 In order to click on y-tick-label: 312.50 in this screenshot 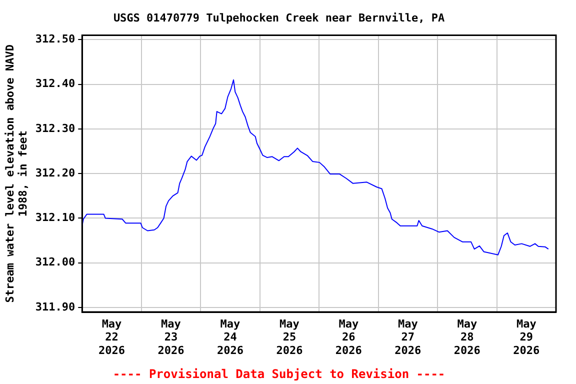, I will do `click(55, 39)`.